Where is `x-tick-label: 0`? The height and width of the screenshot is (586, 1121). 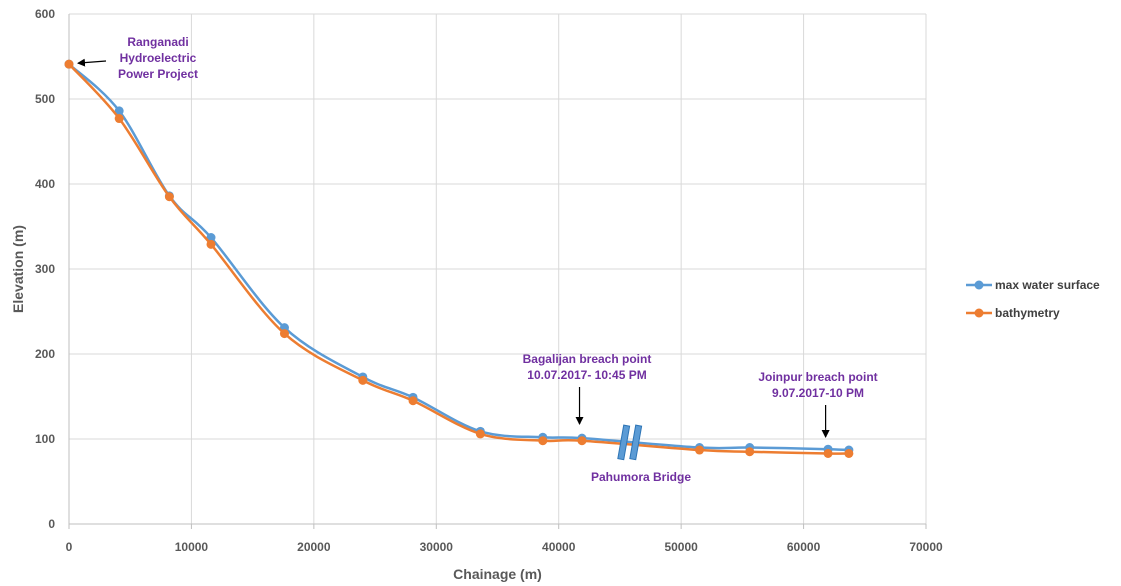 x-tick-label: 0 is located at coordinates (69, 547).